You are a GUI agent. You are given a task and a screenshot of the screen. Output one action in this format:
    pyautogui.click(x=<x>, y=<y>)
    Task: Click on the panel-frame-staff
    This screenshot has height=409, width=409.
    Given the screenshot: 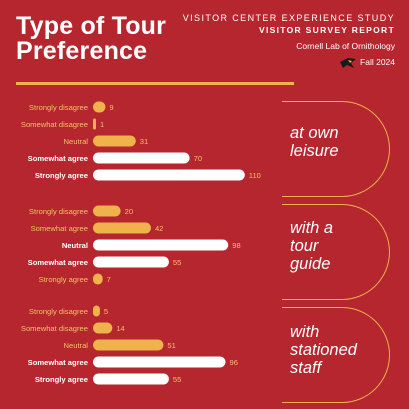 What is the action you would take?
    pyautogui.click(x=336, y=355)
    